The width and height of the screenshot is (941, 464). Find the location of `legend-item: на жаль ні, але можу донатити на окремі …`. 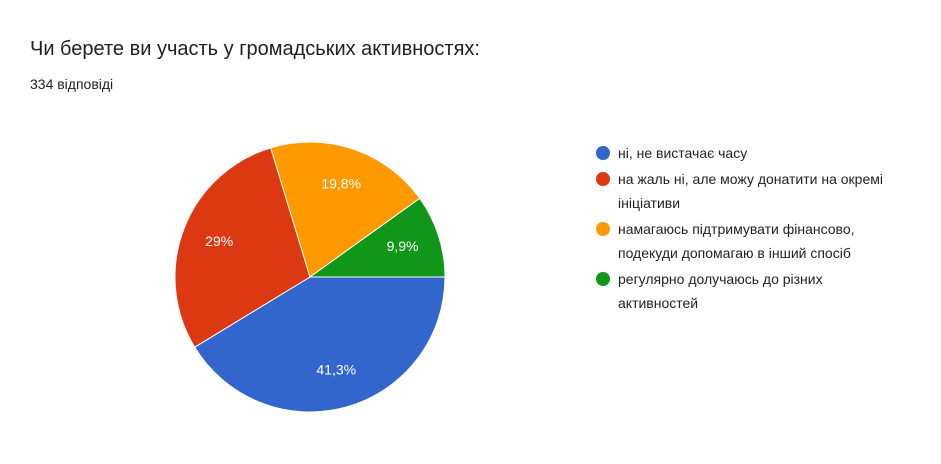

legend-item: на жаль ні, але можу донатити на окремі … is located at coordinates (741, 191).